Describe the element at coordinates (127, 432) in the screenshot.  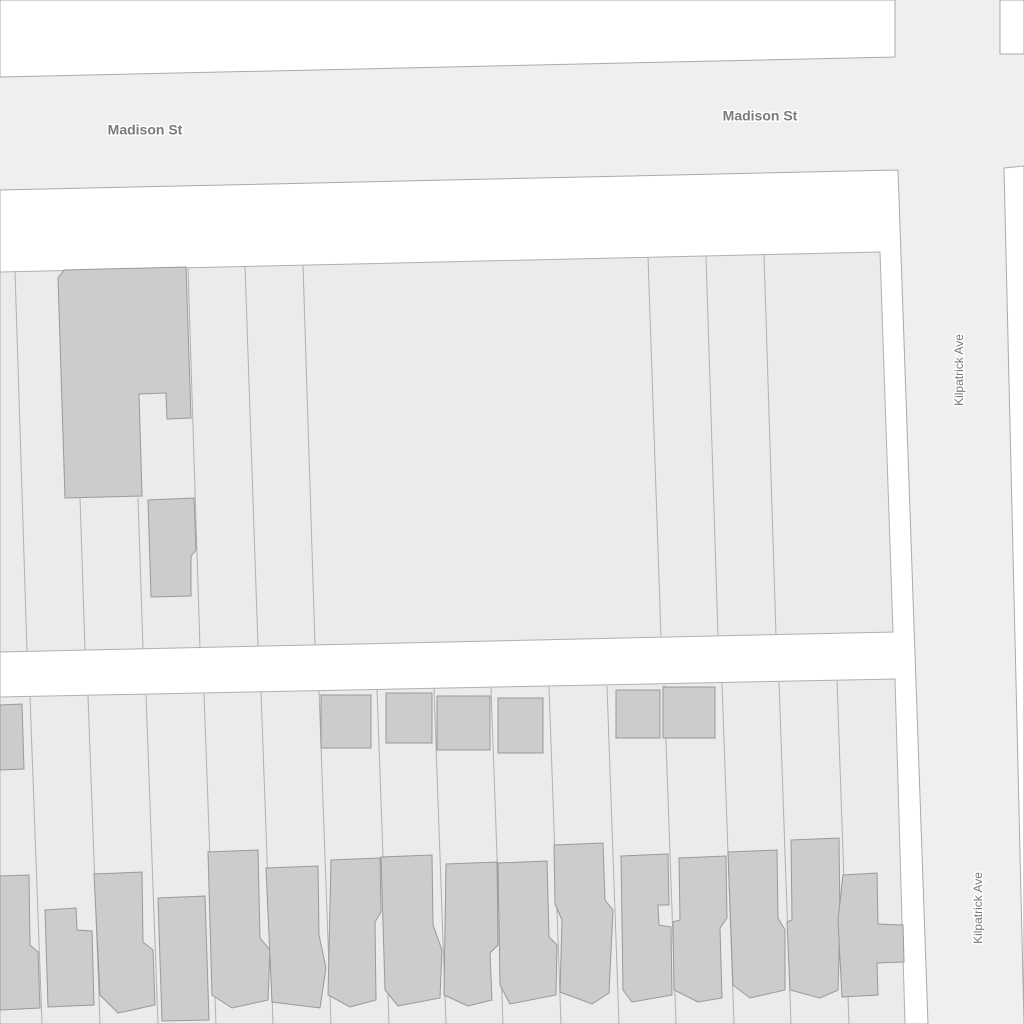
I see `buildings-upper` at that location.